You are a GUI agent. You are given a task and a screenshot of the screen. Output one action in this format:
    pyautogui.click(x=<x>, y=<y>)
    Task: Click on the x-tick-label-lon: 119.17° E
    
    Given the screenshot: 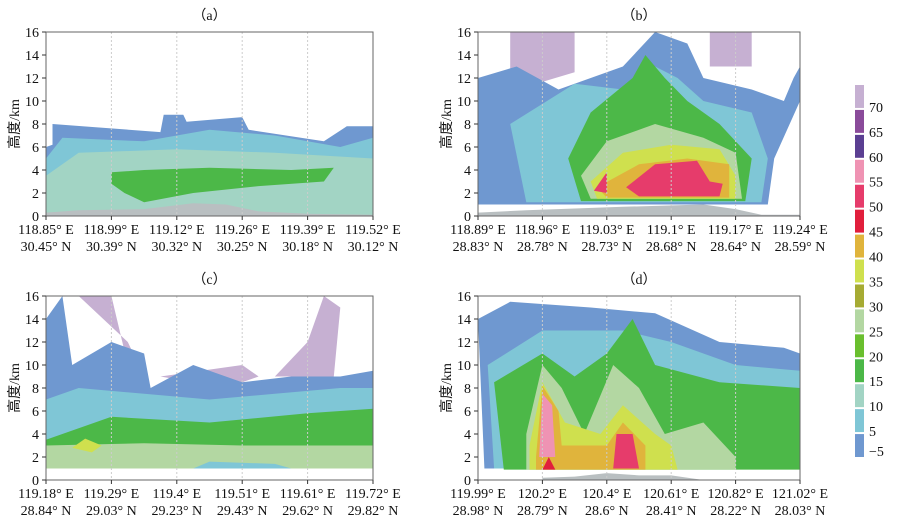 What is the action you would take?
    pyautogui.click(x=736, y=230)
    